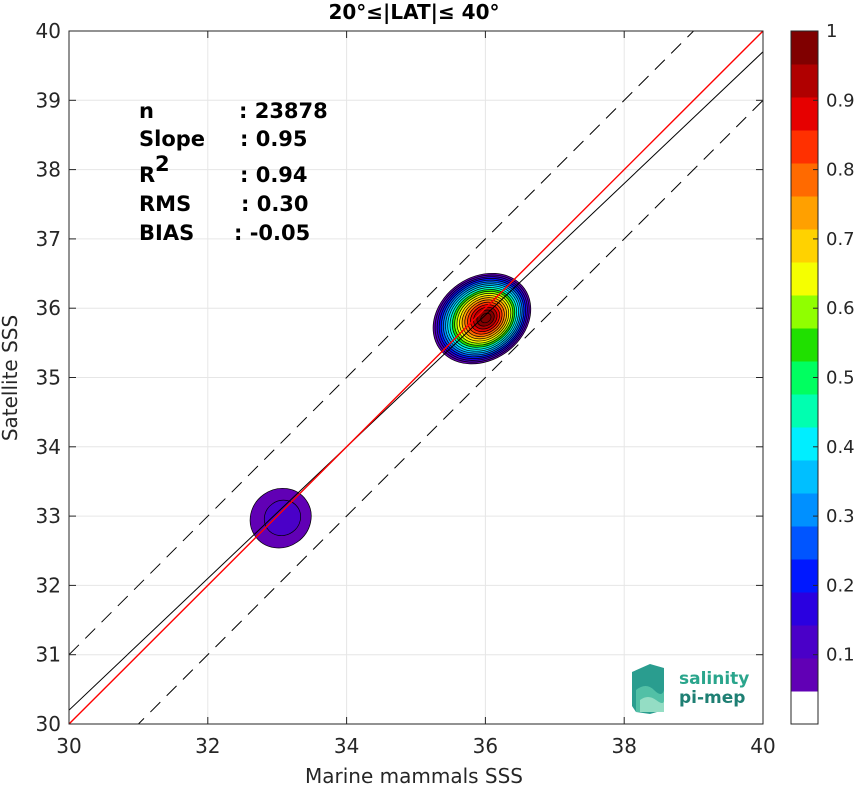 This screenshot has height=786, width=858. I want to click on colorbar-tick-label: 0.4, so click(840, 447).